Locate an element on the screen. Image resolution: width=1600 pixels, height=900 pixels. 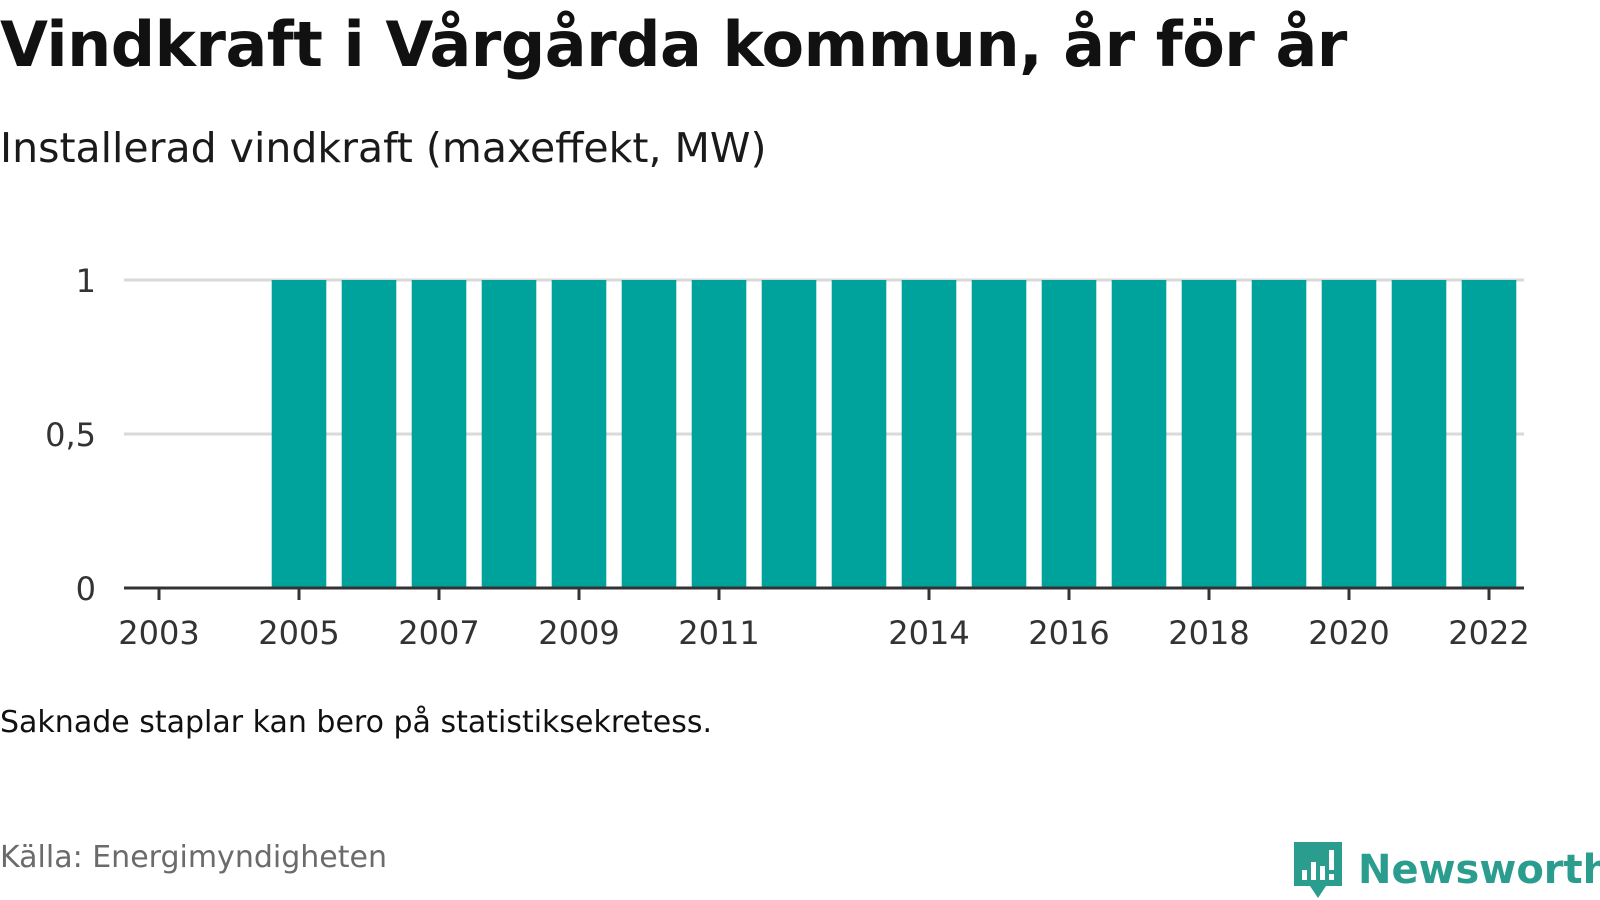
x-tick-label: 2018 is located at coordinates (1208, 633).